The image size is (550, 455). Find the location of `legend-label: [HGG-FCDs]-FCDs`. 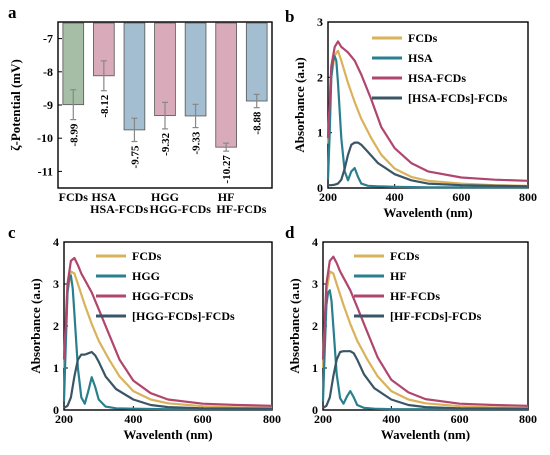

legend-label: [HGG-FCDs]-FCDs is located at coordinates (183, 316).